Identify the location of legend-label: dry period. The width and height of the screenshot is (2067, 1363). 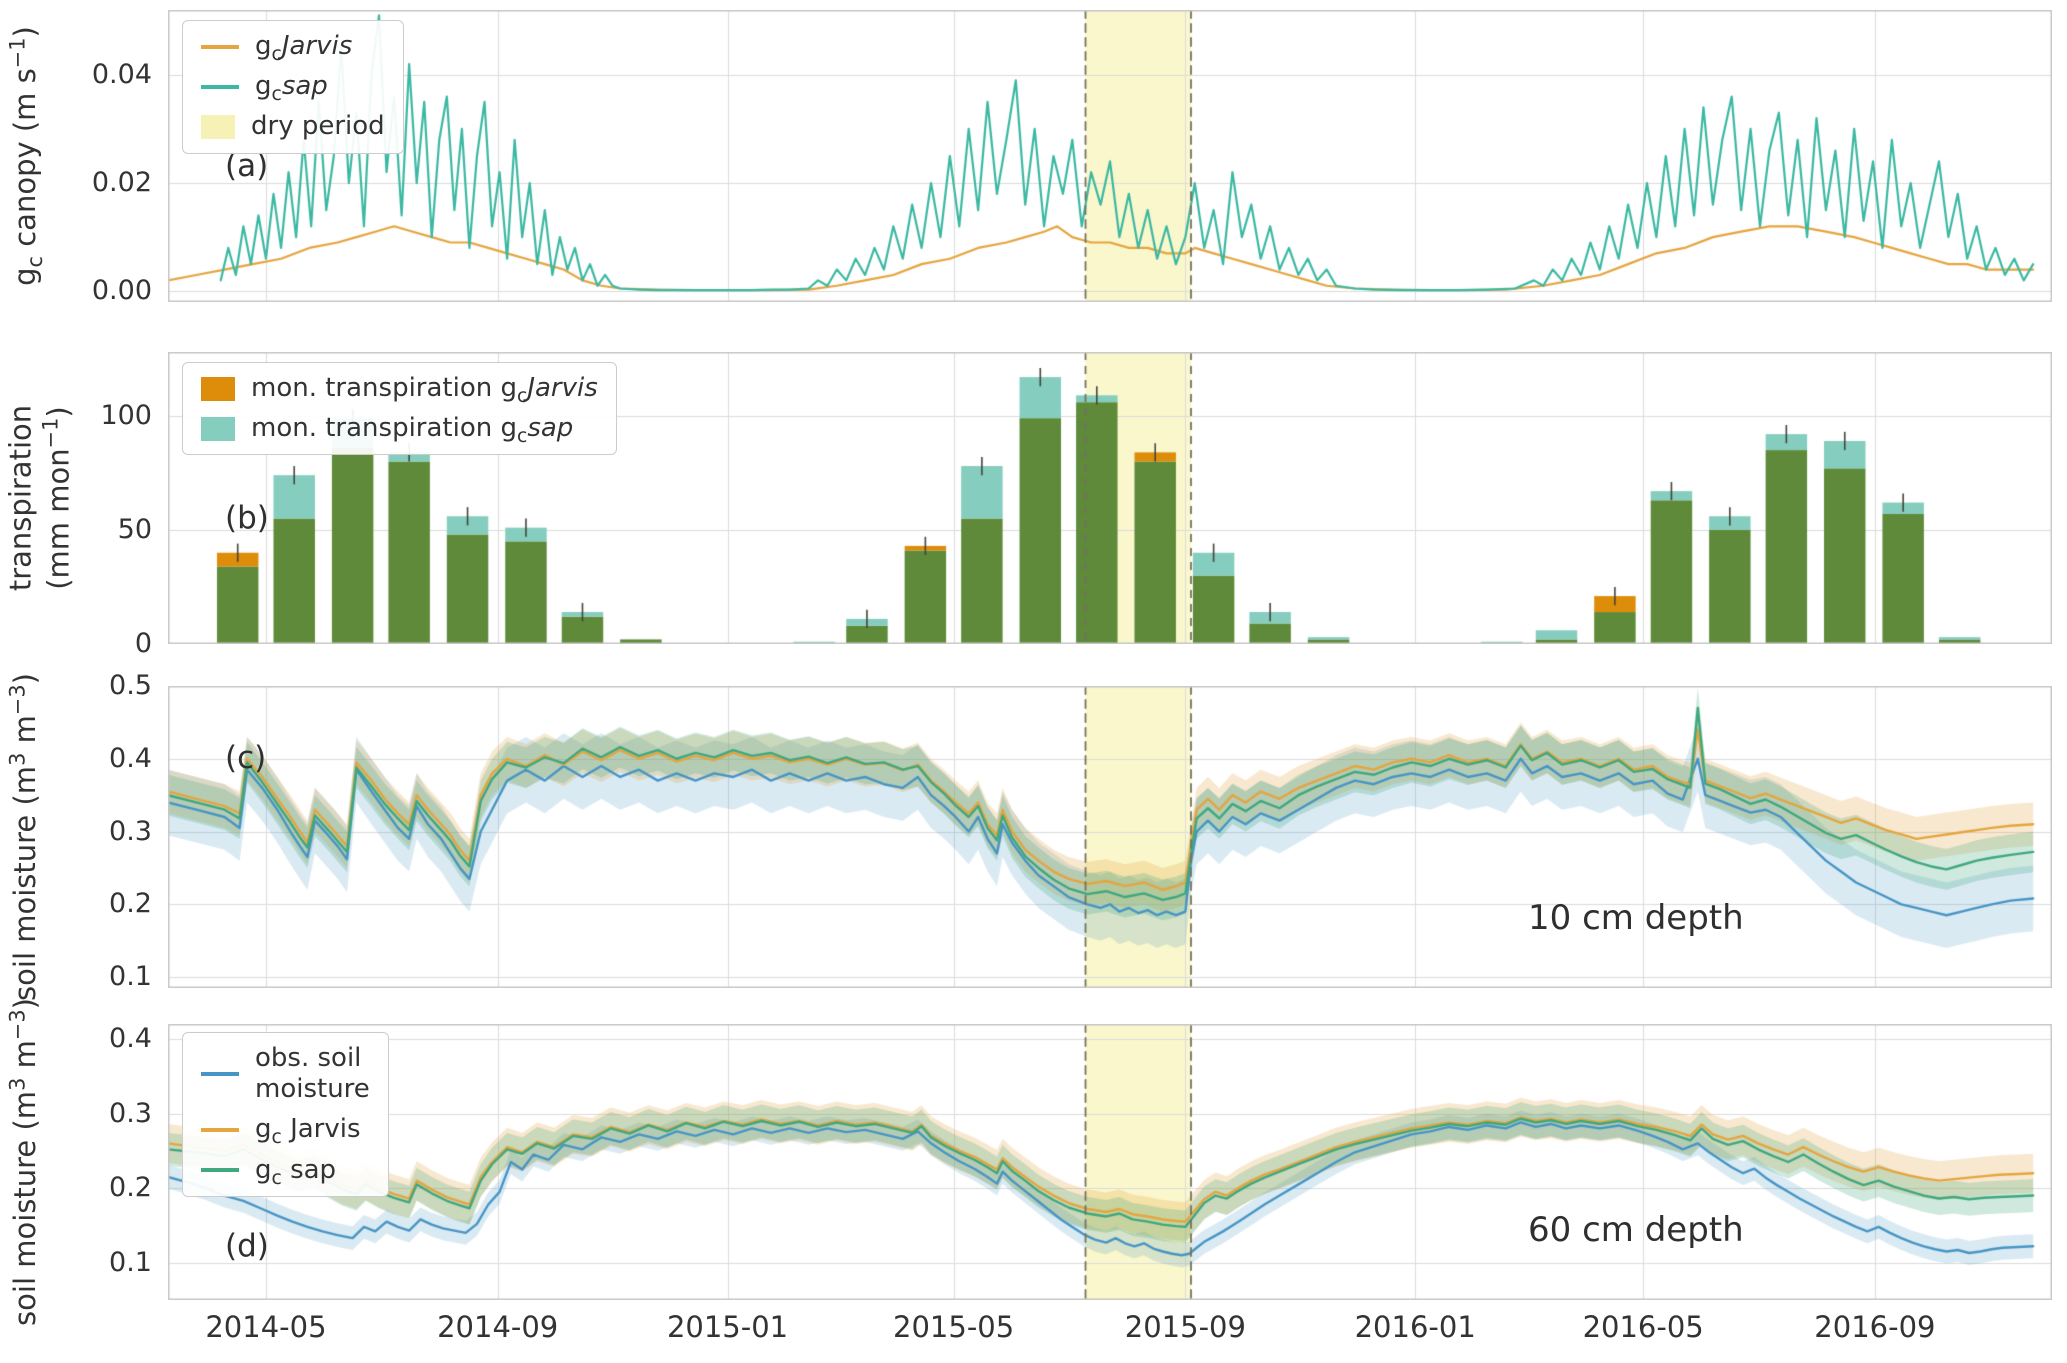
(318, 126).